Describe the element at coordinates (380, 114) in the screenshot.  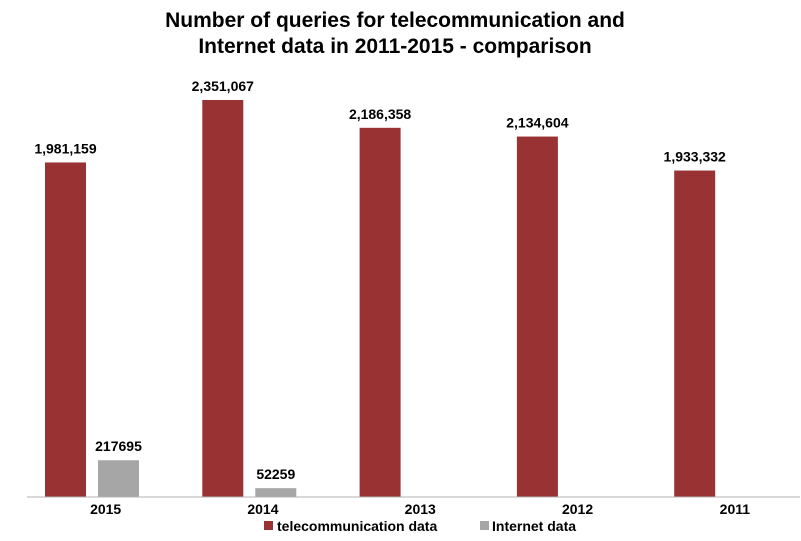
I see `data-label-telecommunication-2013: 2,186,358` at that location.